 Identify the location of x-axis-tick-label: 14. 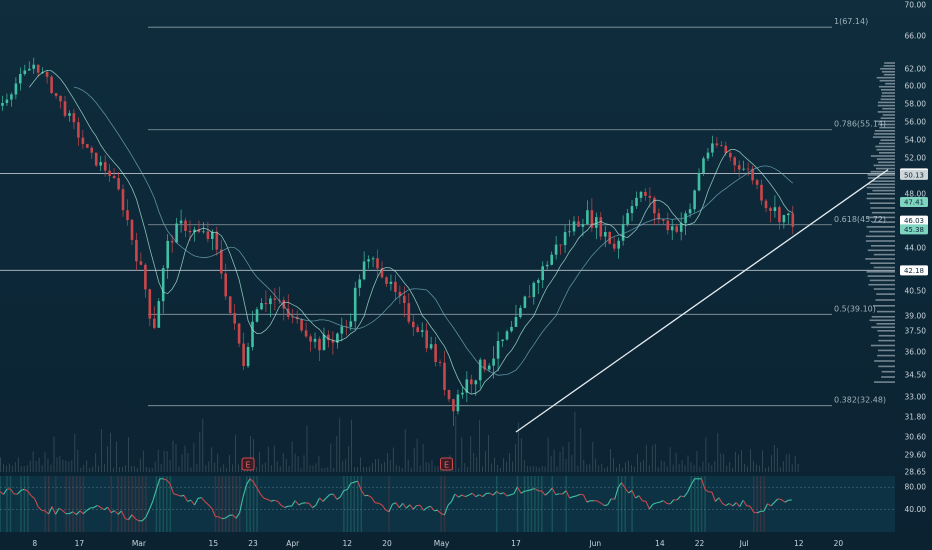
(660, 543).